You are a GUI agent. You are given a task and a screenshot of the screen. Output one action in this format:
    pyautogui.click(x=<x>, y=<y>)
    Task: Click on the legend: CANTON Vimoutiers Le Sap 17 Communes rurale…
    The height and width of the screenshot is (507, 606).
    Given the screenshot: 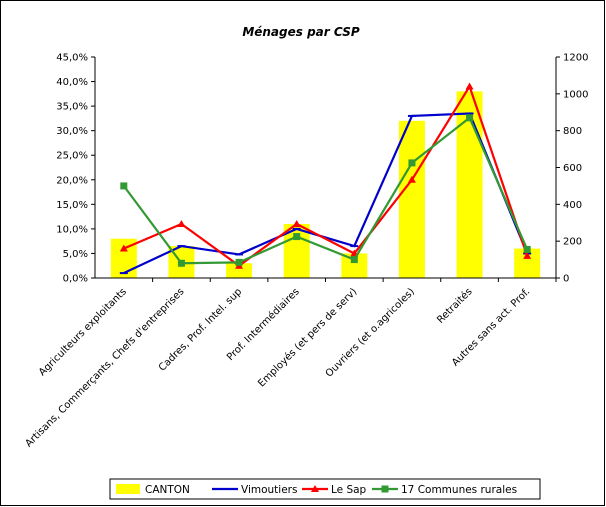 What is the action you would take?
    pyautogui.click(x=325, y=489)
    